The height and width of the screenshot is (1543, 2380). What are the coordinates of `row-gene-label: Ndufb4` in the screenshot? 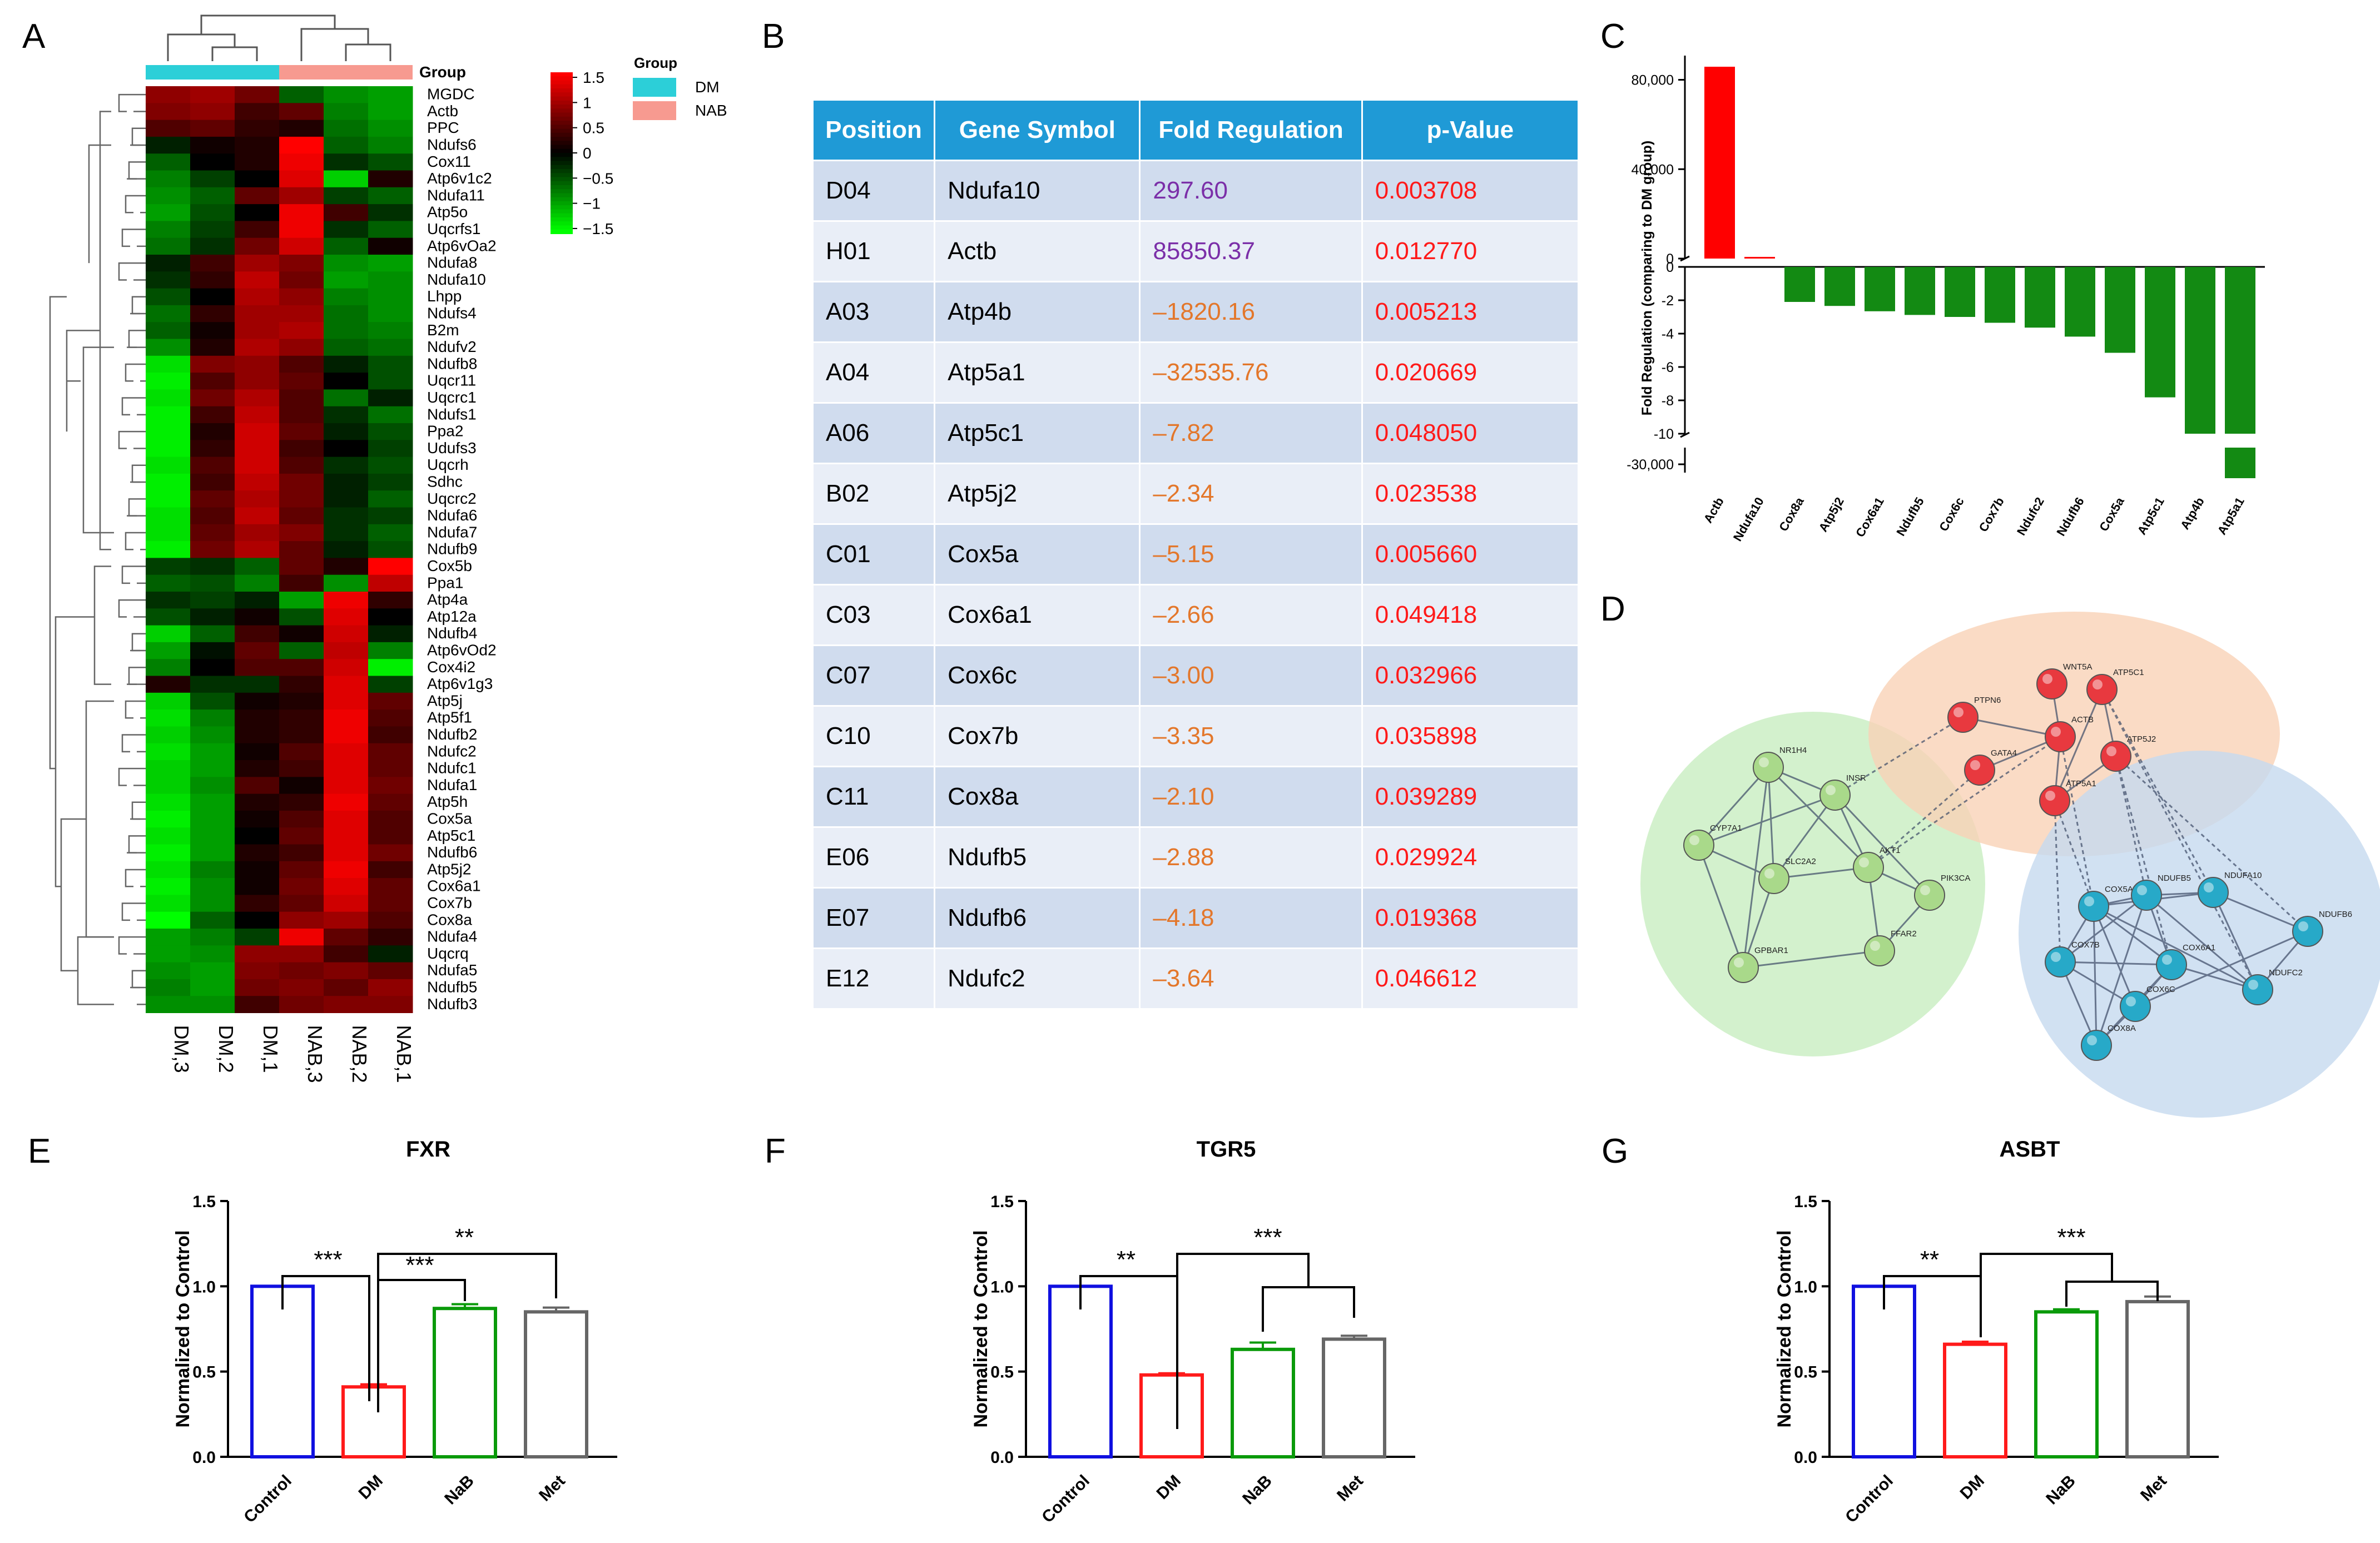 It's located at (452, 633).